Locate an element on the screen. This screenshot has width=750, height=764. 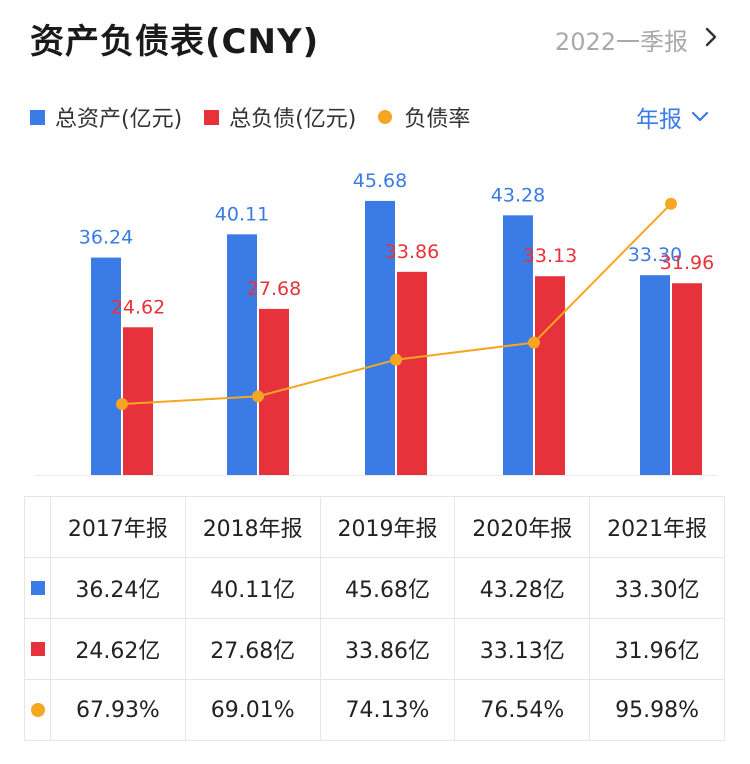
table-row-assets: 36.24亿 40.11亿 45.68亿 43.28亿 33.30亿 is located at coordinates (374, 588).